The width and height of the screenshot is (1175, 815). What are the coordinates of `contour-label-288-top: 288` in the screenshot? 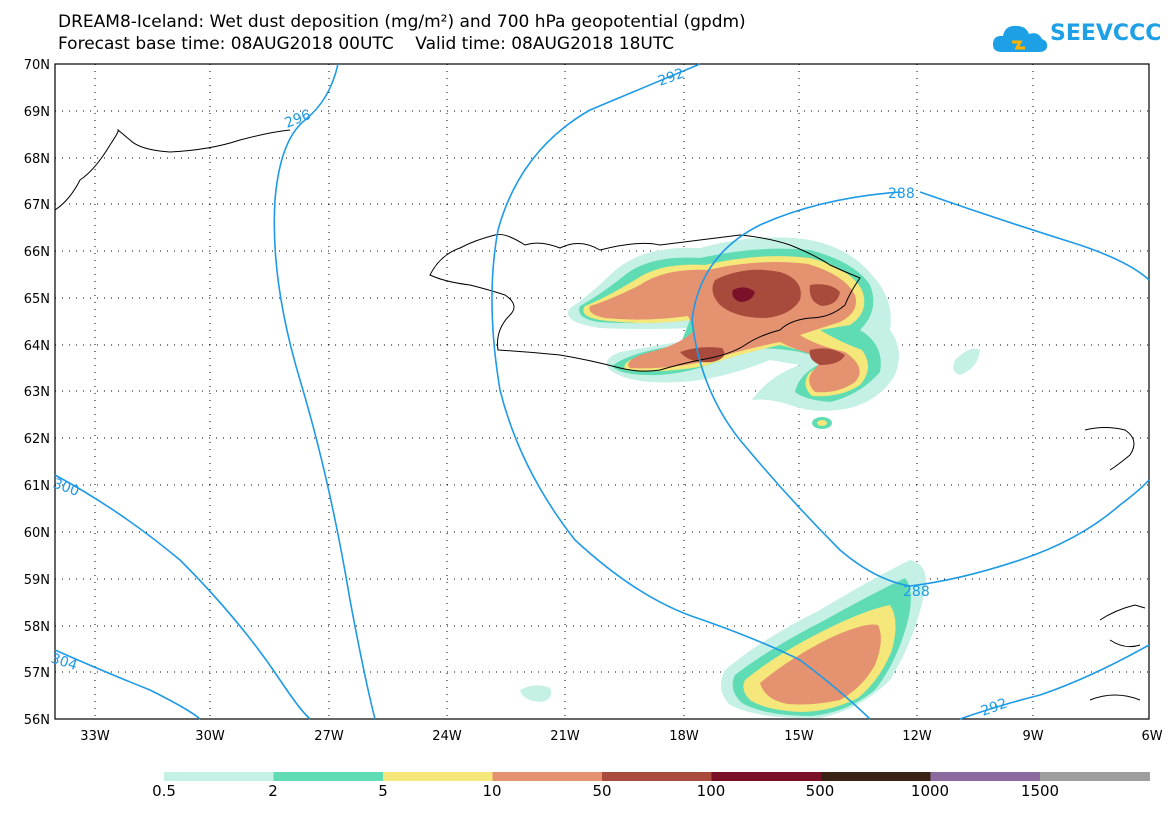 It's located at (901, 194).